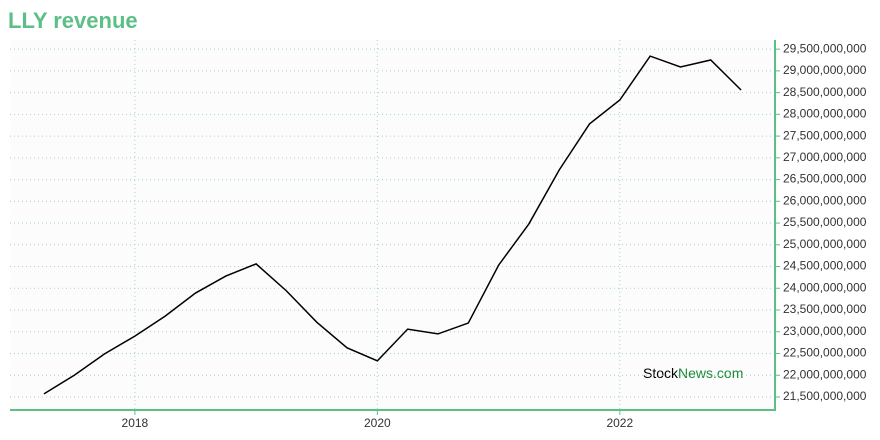  What do you see at coordinates (825, 396) in the screenshot?
I see `y-tick-label: 21,500,000,000` at bounding box center [825, 396].